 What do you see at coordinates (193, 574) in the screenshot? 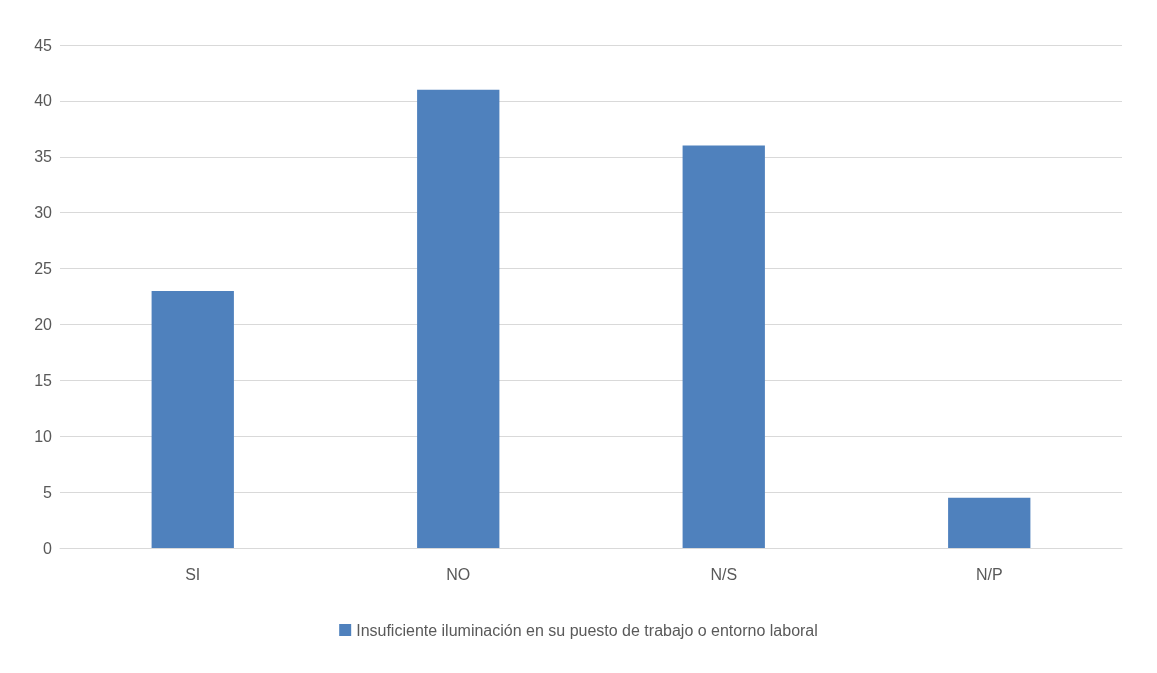
I see `x-tick-label: SI` at bounding box center [193, 574].